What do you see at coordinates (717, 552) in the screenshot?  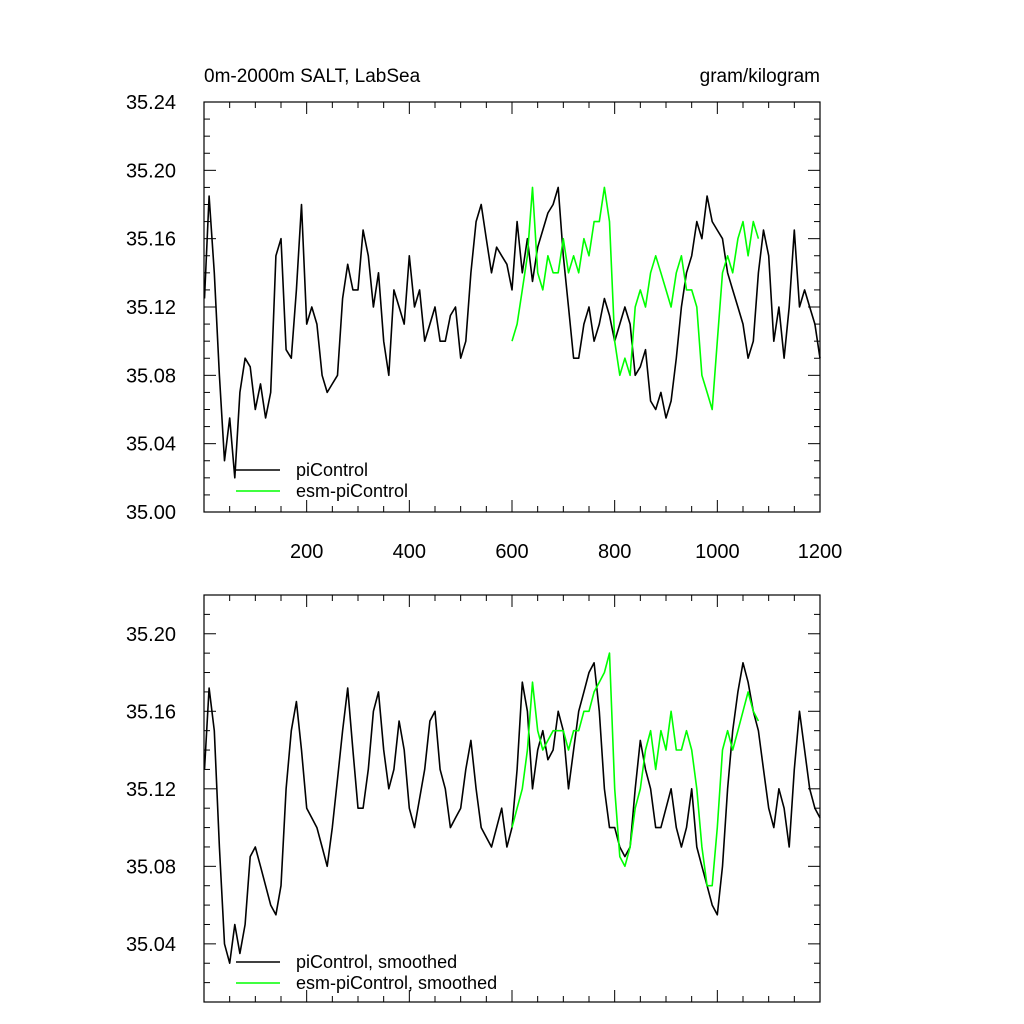 I see `x-tick-label: 1000` at bounding box center [717, 552].